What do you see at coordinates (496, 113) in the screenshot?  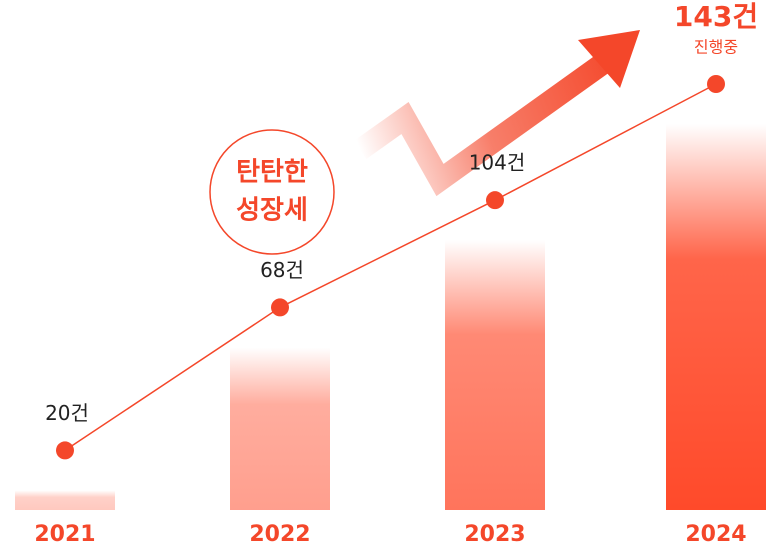 I see `growth-arrow` at bounding box center [496, 113].